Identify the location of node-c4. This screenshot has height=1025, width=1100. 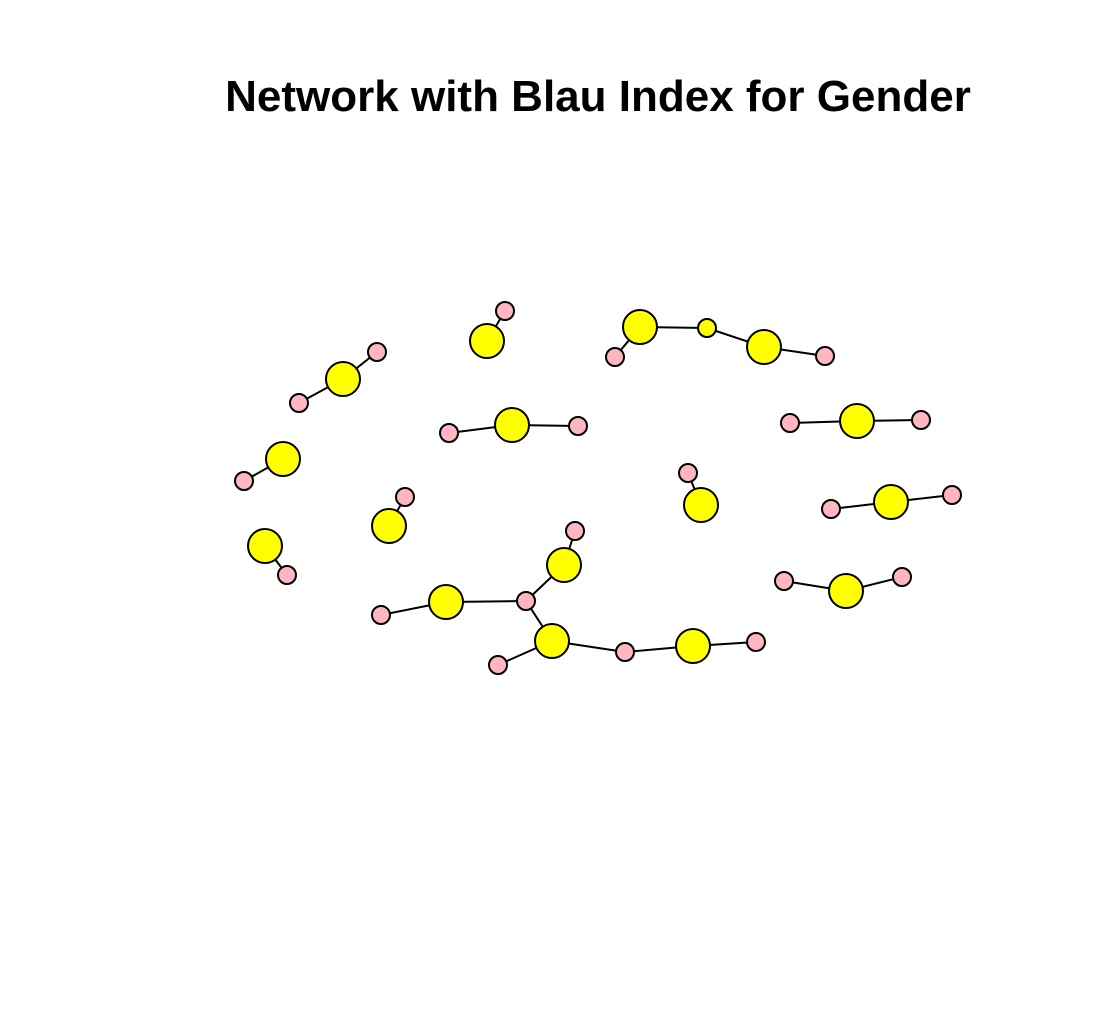
(764, 347).